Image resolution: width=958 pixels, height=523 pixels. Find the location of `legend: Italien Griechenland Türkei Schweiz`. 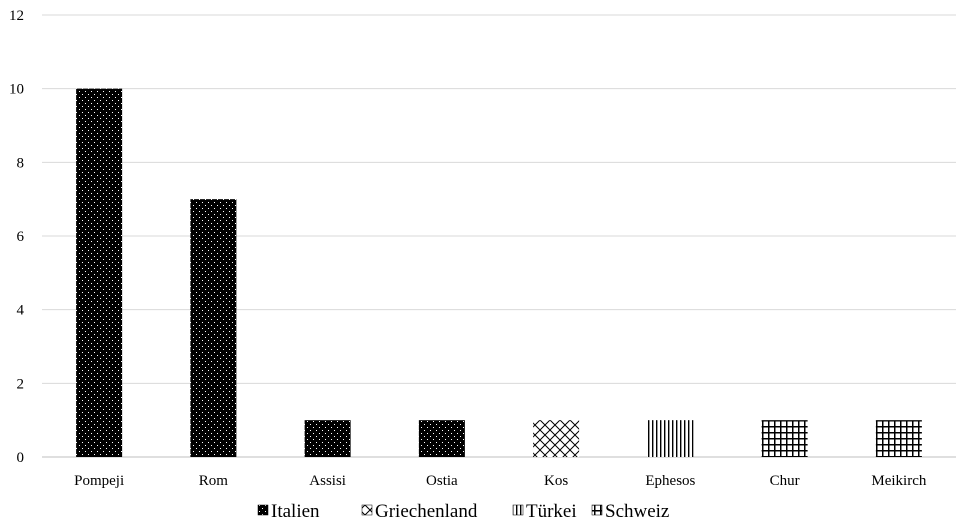

legend: Italien Griechenland Türkei Schweiz is located at coordinates (463, 511).